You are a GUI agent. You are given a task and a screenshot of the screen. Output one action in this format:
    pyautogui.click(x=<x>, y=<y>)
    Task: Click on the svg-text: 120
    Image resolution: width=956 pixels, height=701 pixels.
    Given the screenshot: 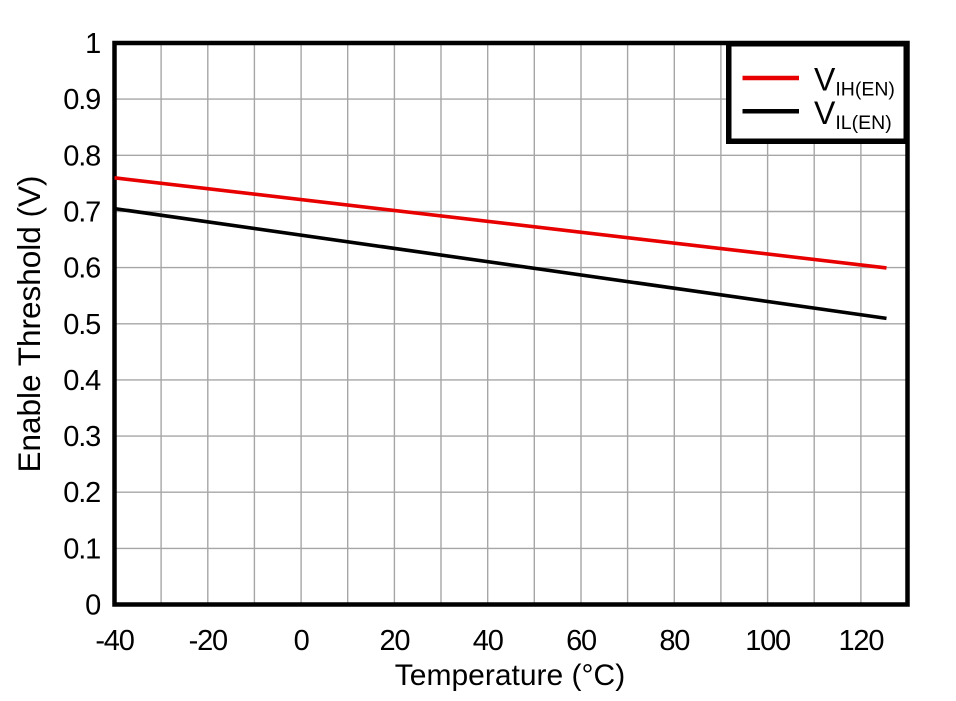 What is the action you would take?
    pyautogui.click(x=861, y=641)
    